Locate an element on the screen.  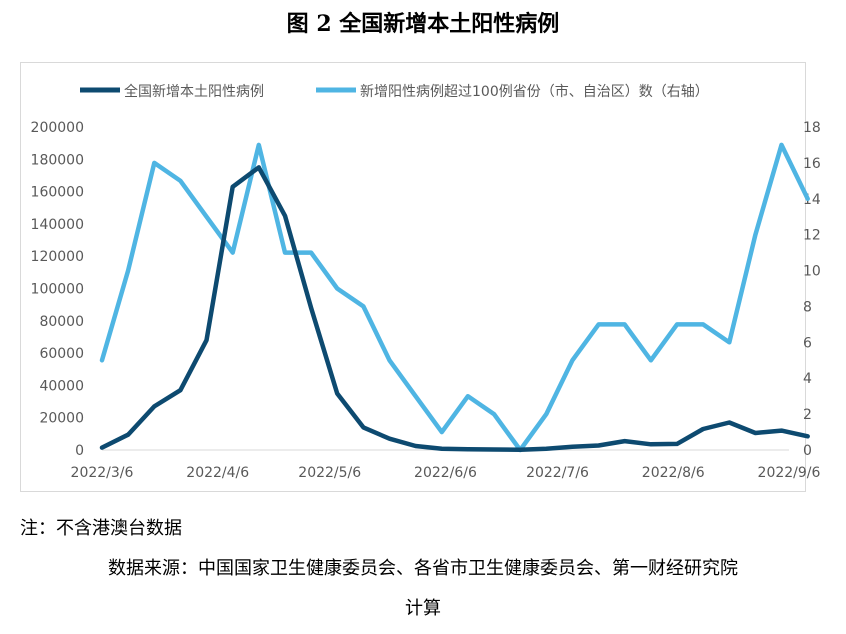
y-left-tick-label: 100000 is located at coordinates (57, 290).